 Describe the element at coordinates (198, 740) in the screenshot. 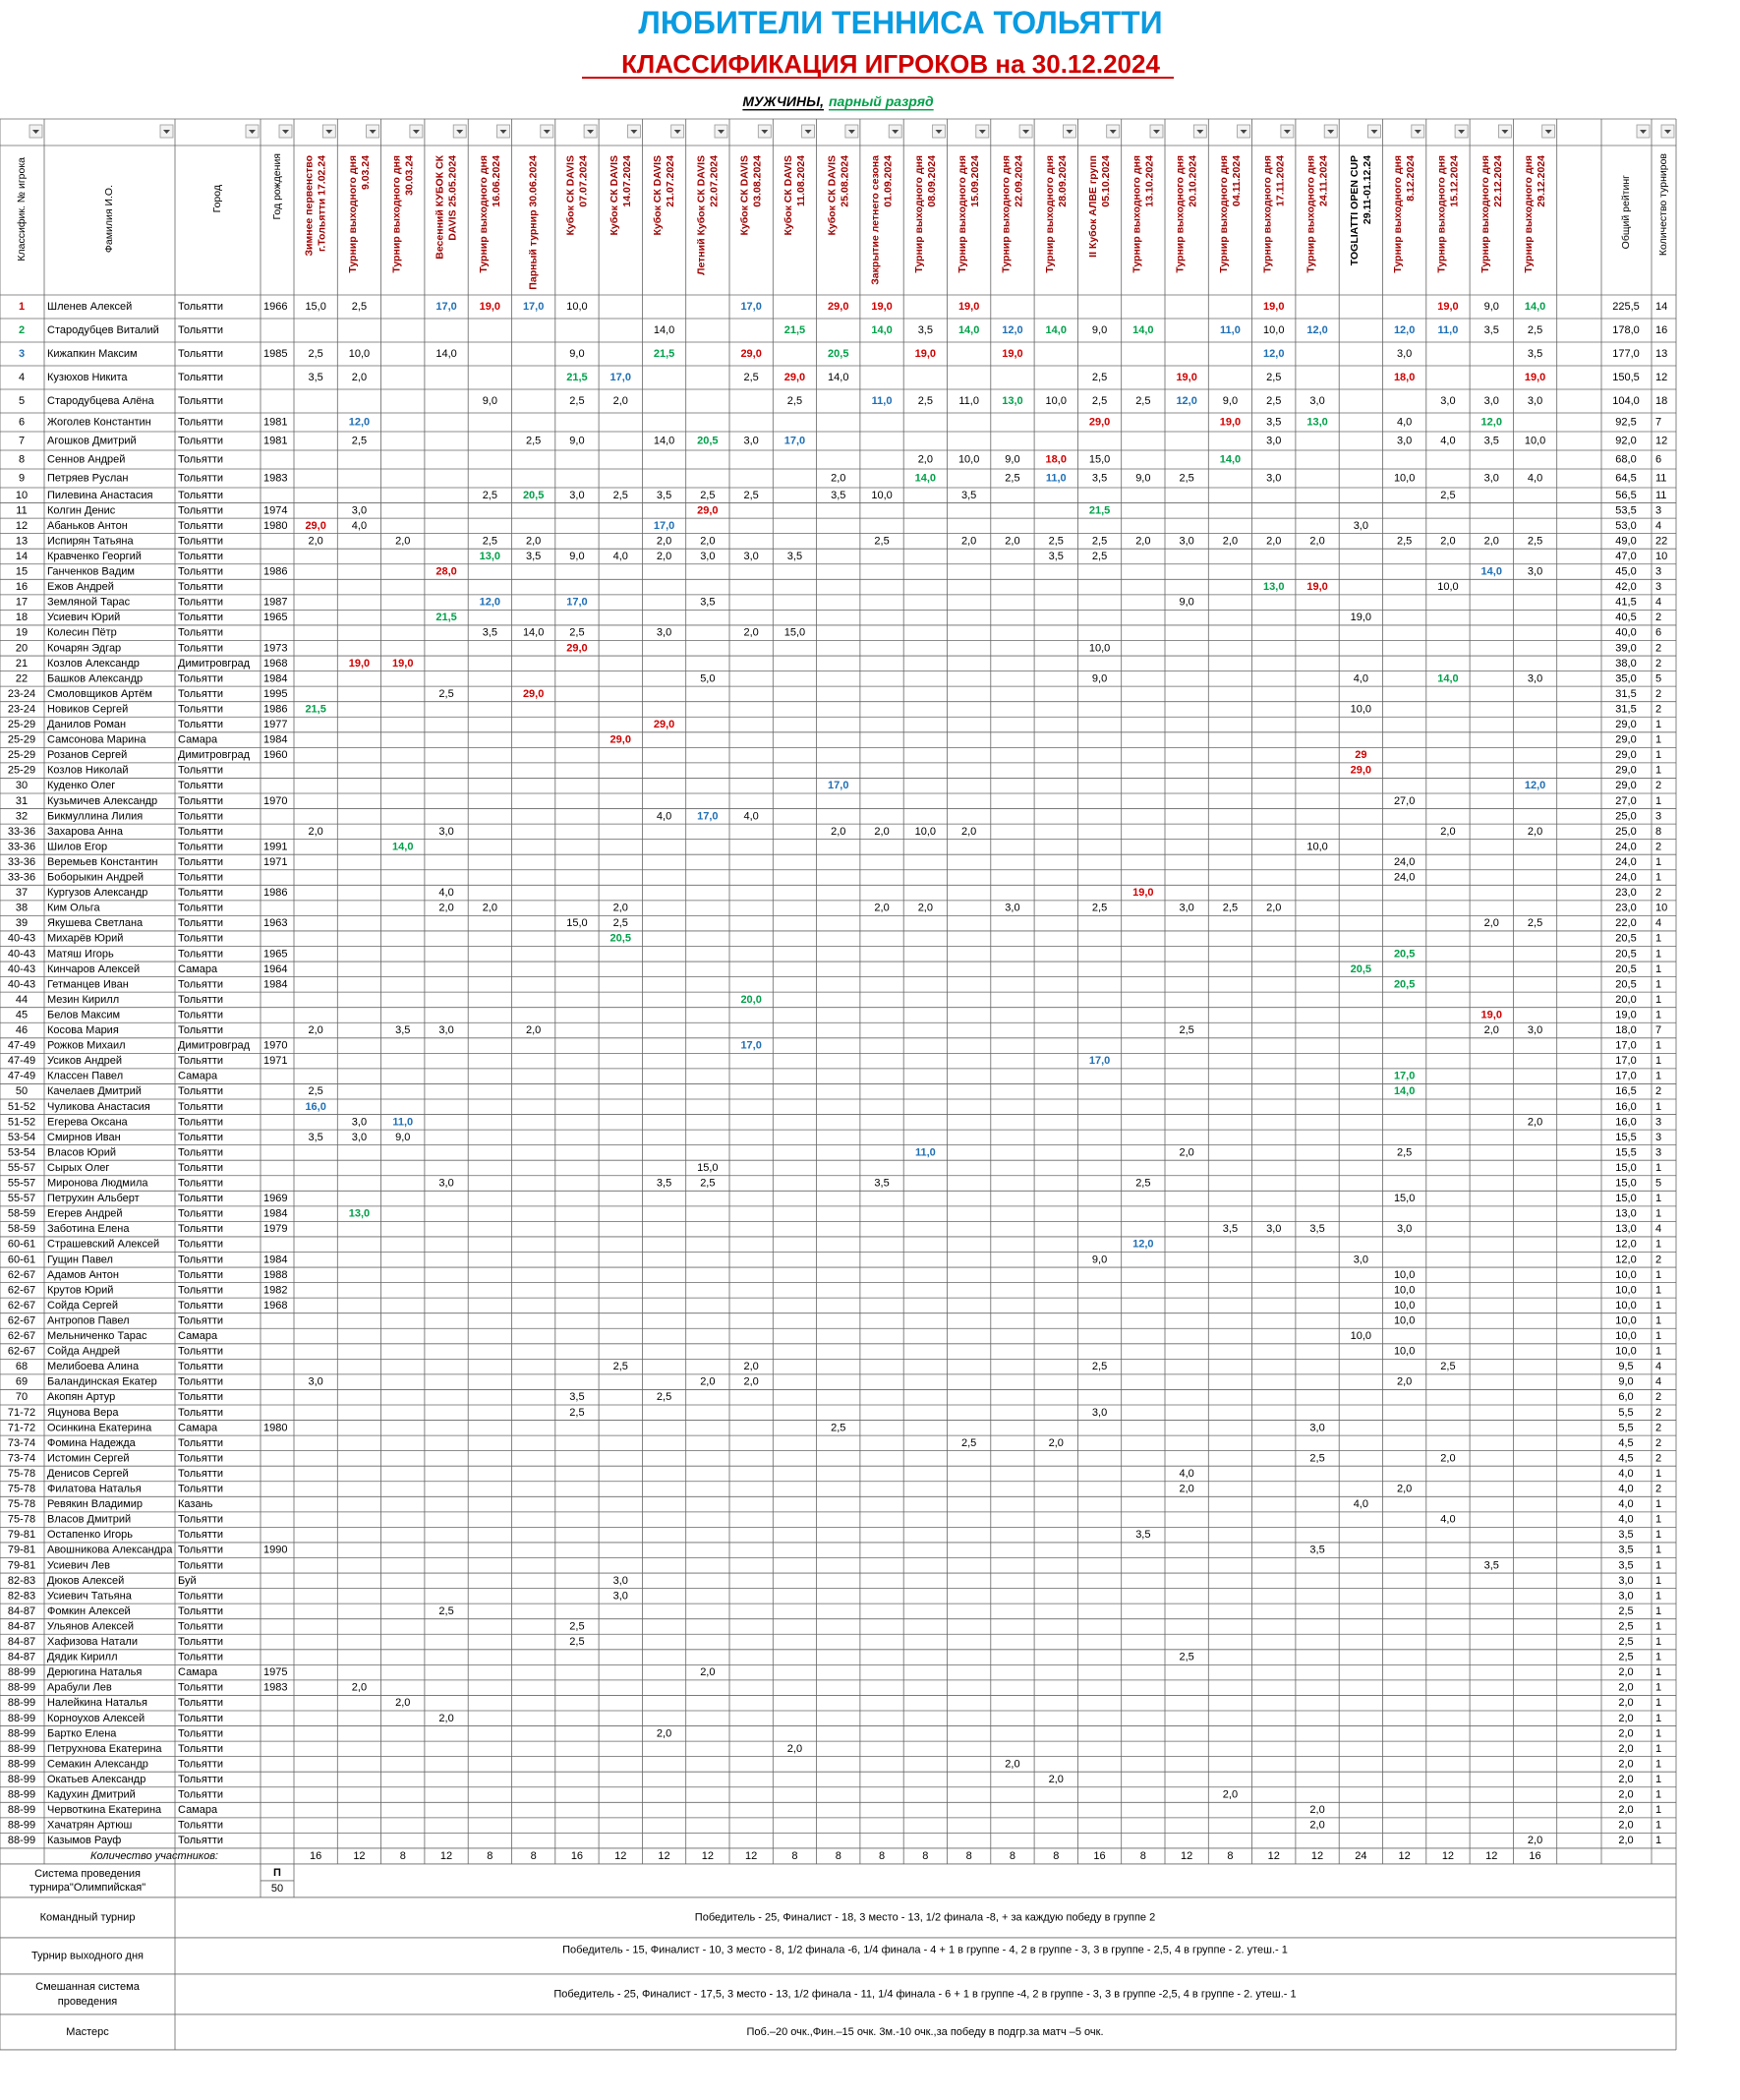

I see `city: Самара` at that location.